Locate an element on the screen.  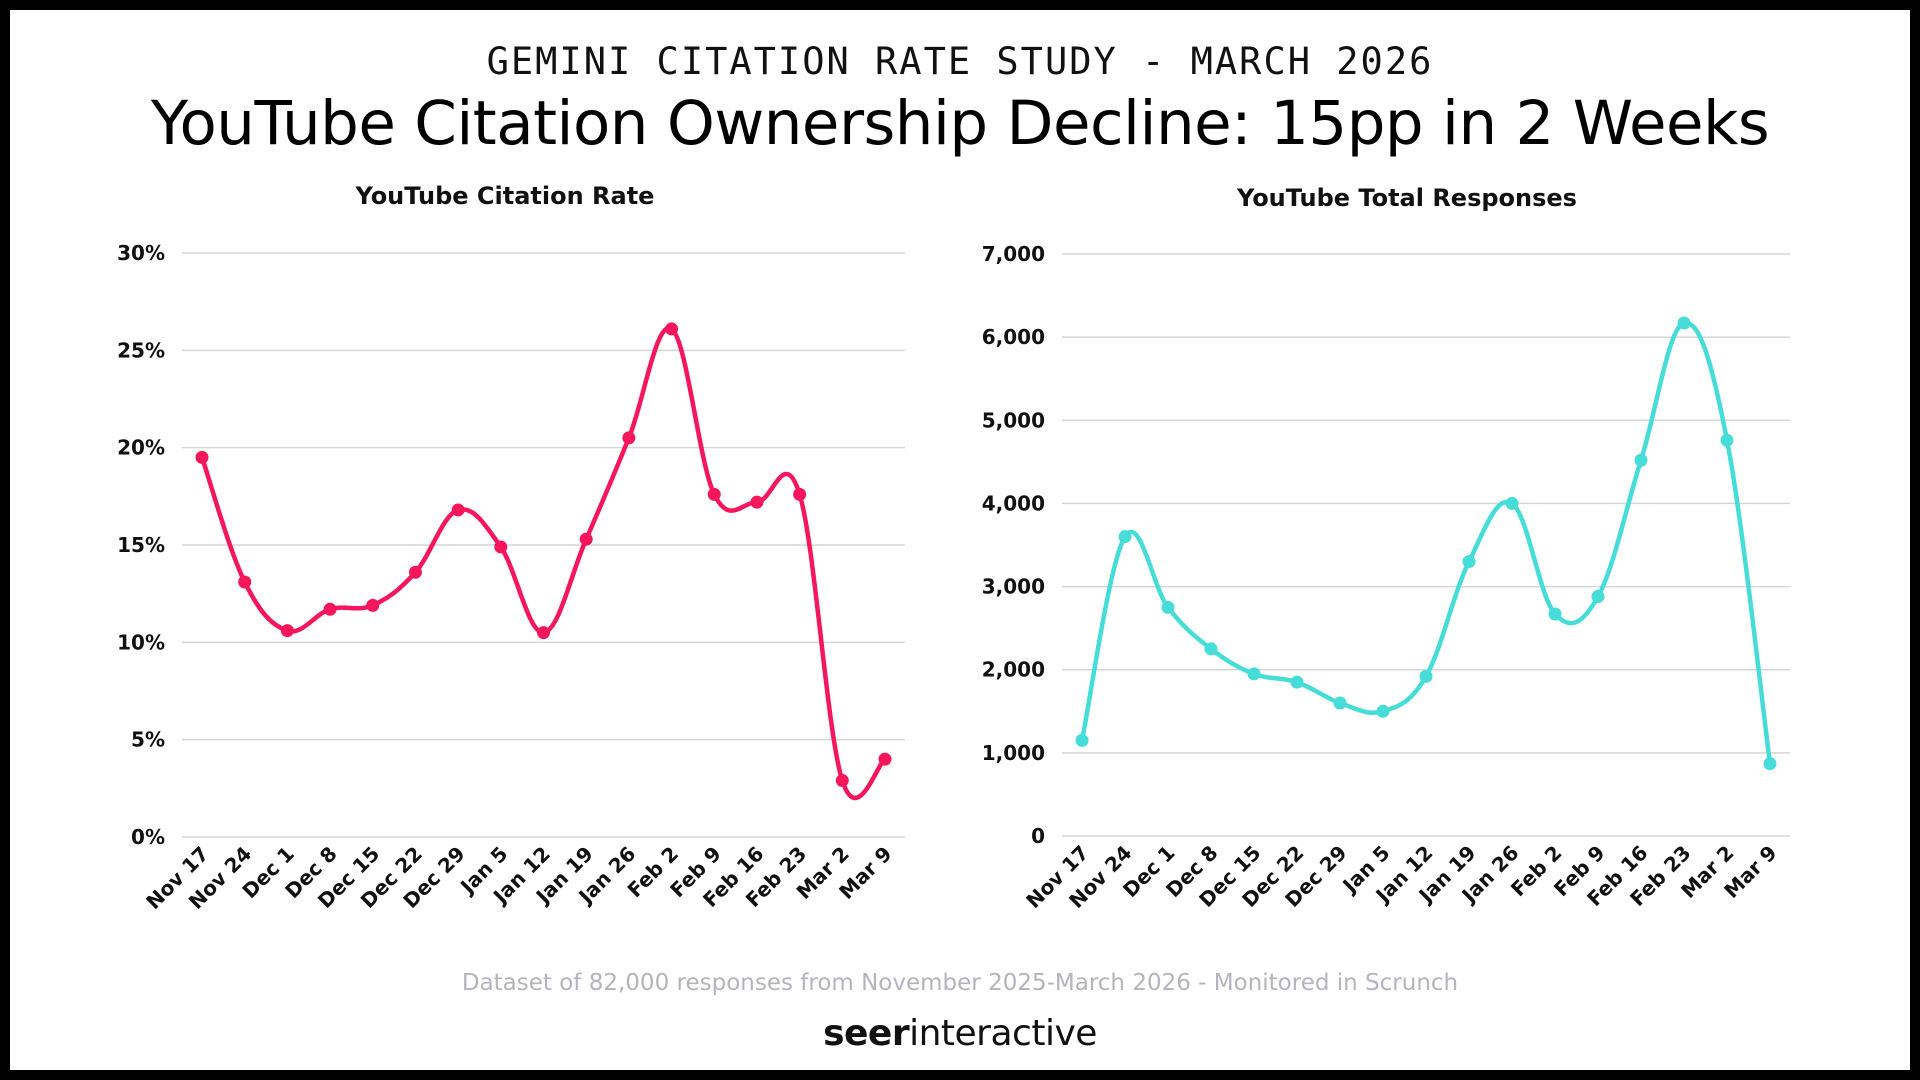
logo-bold-part: seer is located at coordinates (866, 1033).